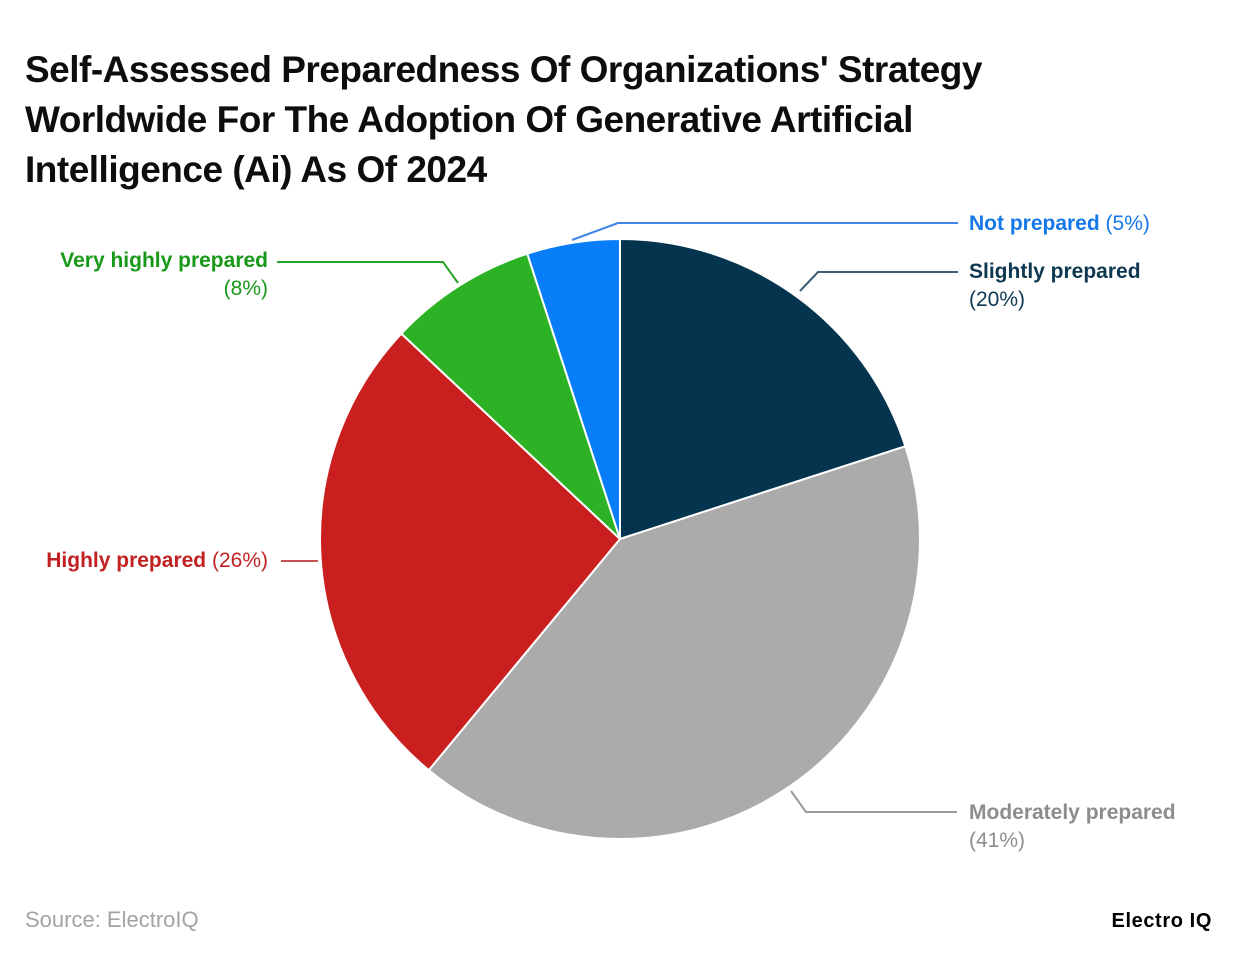 The width and height of the screenshot is (1240, 956). What do you see at coordinates (1072, 827) in the screenshot?
I see `label-moderately-prepared: Moderately prepared (41%)` at bounding box center [1072, 827].